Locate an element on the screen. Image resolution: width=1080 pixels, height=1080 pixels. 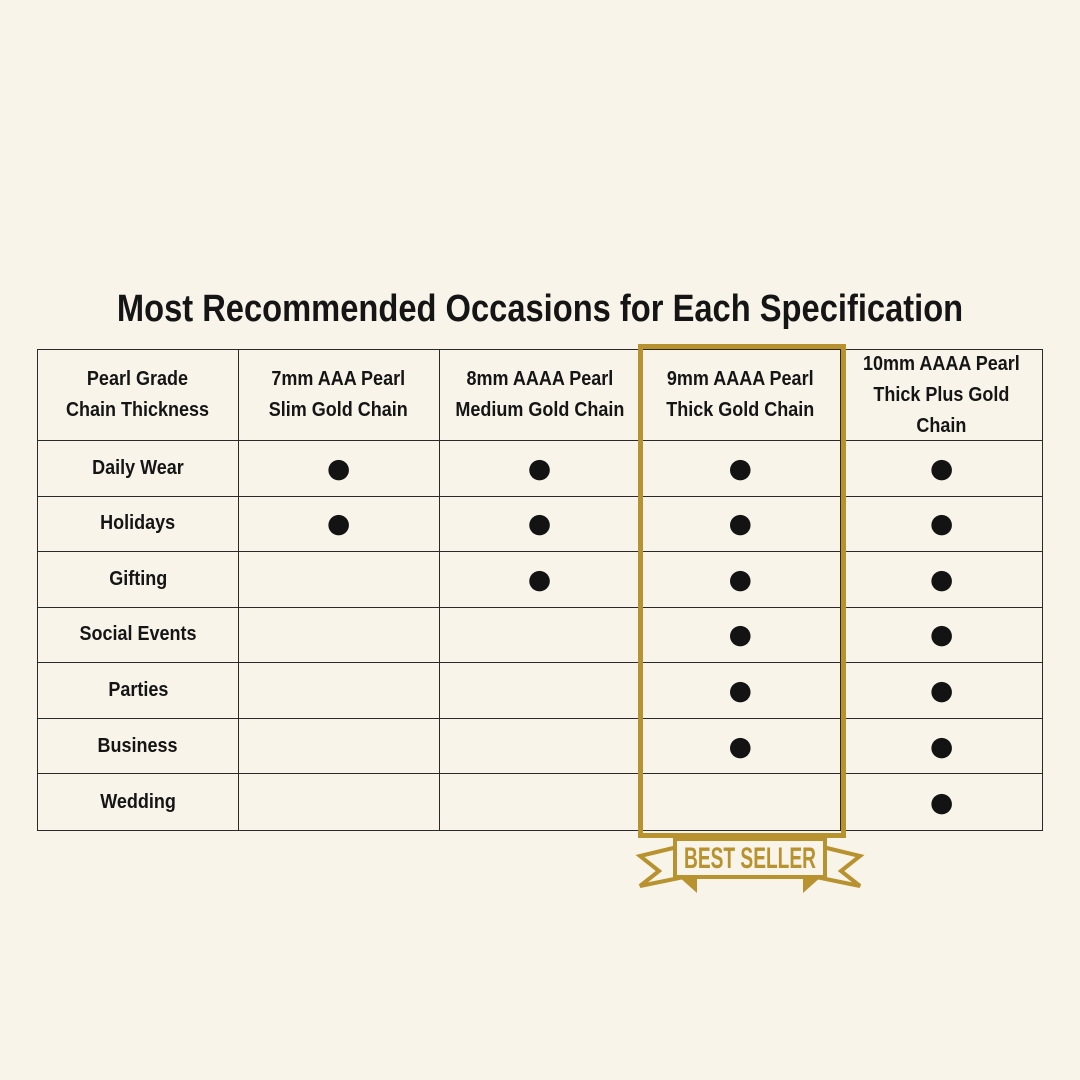
cell-daily-wear-9mm: ● is located at coordinates (741, 469).